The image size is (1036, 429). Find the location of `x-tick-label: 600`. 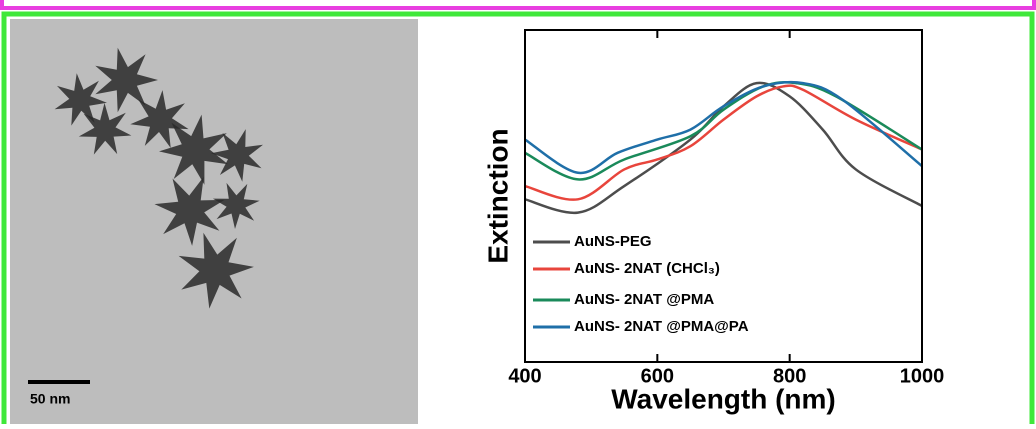

x-tick-label: 600 is located at coordinates (657, 376).